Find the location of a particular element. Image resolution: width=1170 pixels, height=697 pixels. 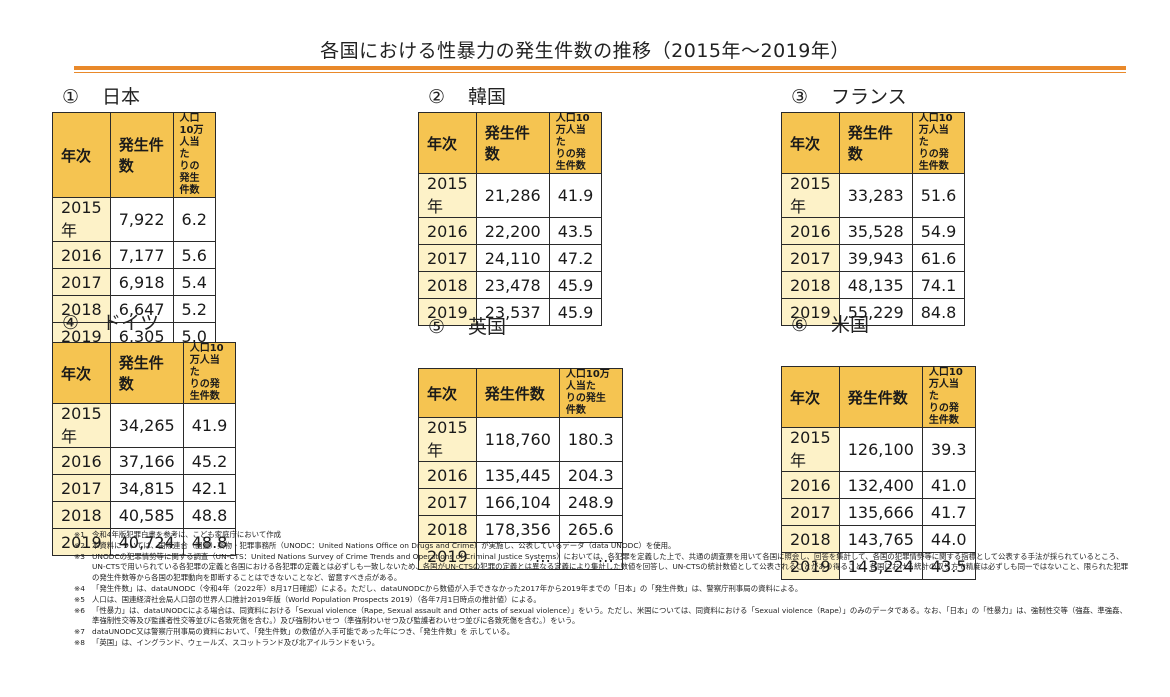

footnote-mark: ※2 is located at coordinates (79, 545).